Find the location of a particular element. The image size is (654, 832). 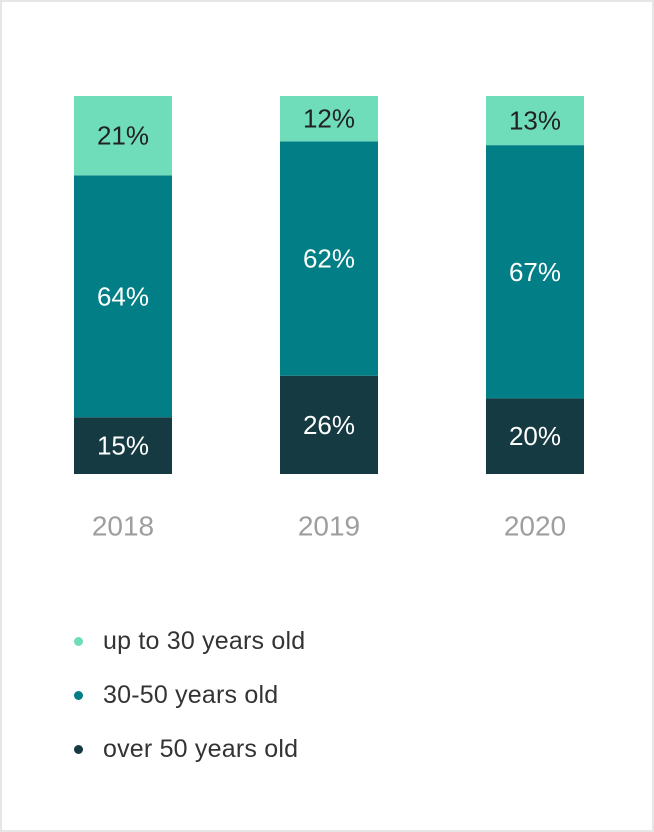

data-label-2018-0: 15% is located at coordinates (123, 446).